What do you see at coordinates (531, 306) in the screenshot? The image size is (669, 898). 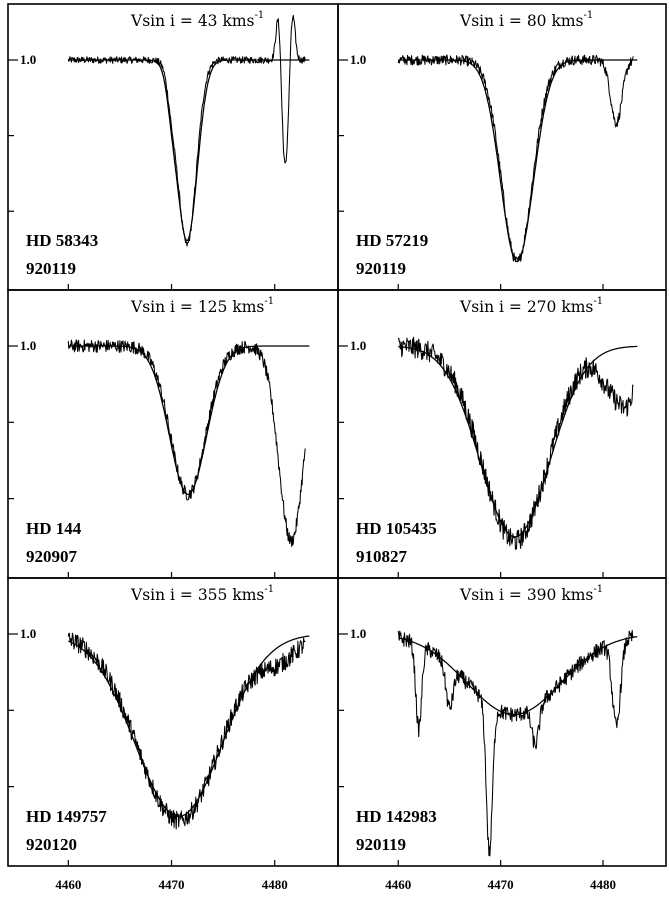 I see `vsini-label: Vsin i = 270 kms-1` at bounding box center [531, 306].